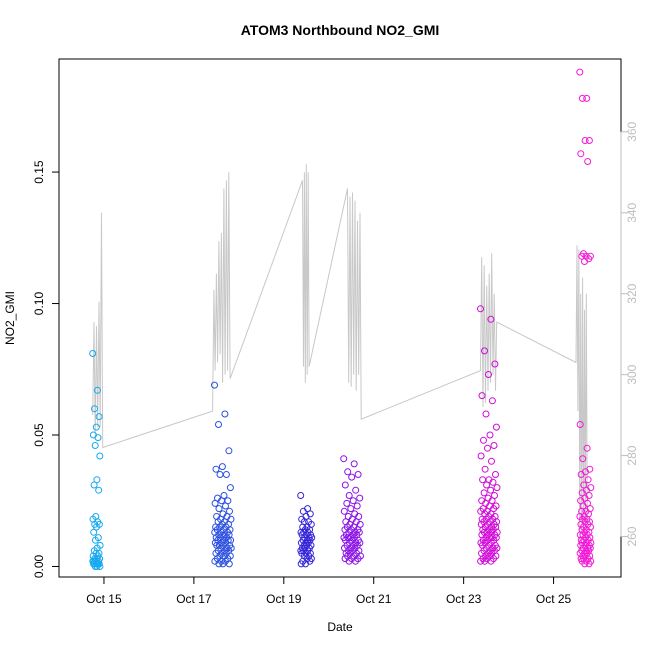 The width and height of the screenshot is (650, 650). Describe the element at coordinates (39, 172) in the screenshot. I see `y-tick-label: 0.15` at that location.